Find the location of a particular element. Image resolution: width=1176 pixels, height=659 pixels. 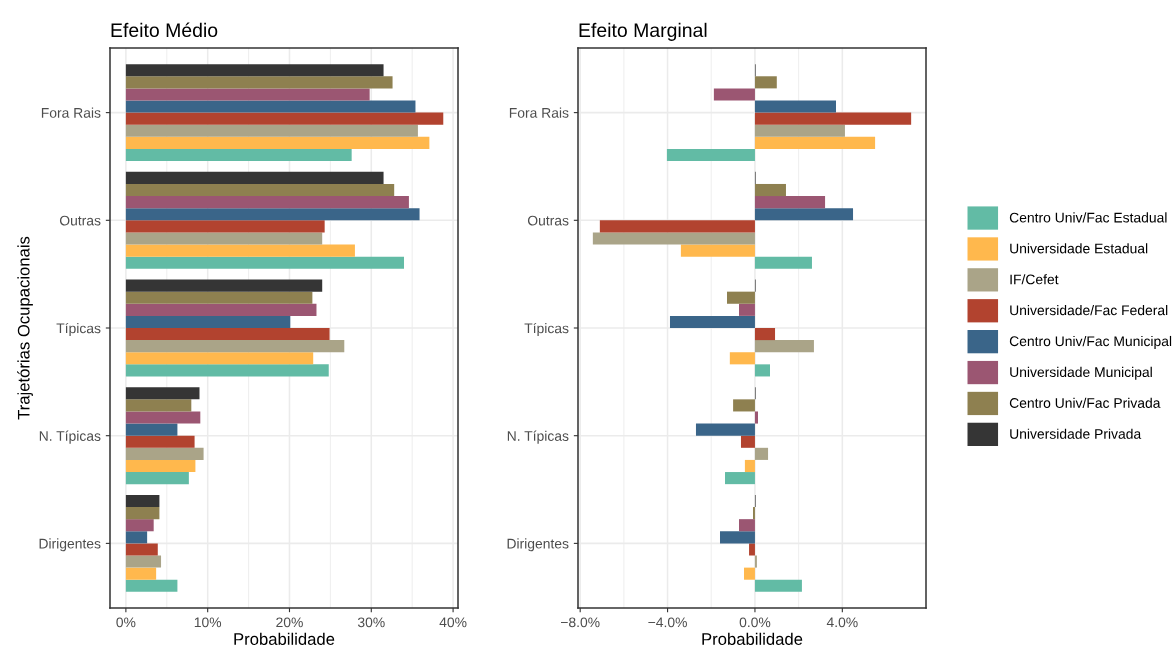

x-tick-label: −4.0% is located at coordinates (667, 622).